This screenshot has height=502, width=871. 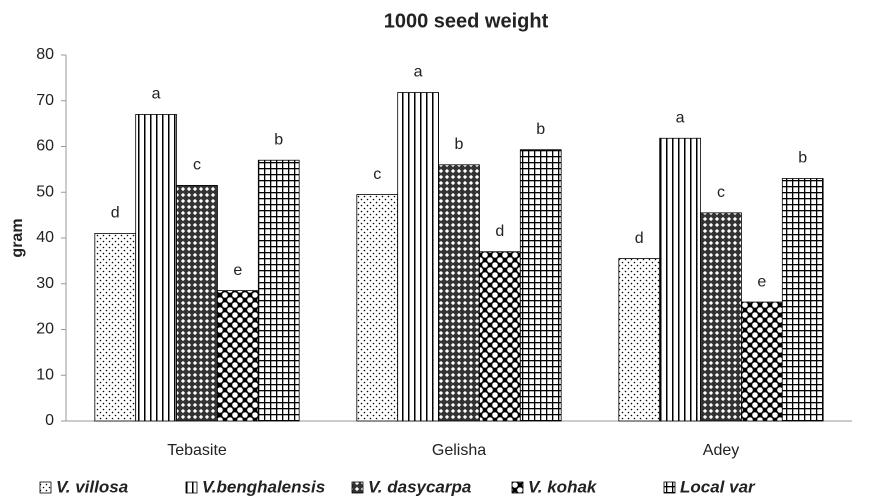 What do you see at coordinates (45, 374) in the screenshot?
I see `y-tick-label: 10` at bounding box center [45, 374].